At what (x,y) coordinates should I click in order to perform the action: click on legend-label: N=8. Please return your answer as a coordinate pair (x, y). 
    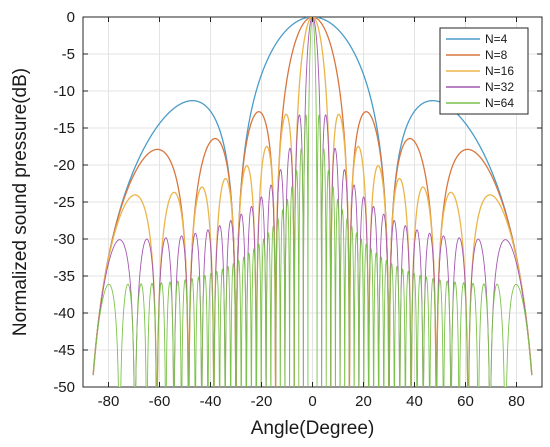
    Looking at the image, I should click on (496, 55).